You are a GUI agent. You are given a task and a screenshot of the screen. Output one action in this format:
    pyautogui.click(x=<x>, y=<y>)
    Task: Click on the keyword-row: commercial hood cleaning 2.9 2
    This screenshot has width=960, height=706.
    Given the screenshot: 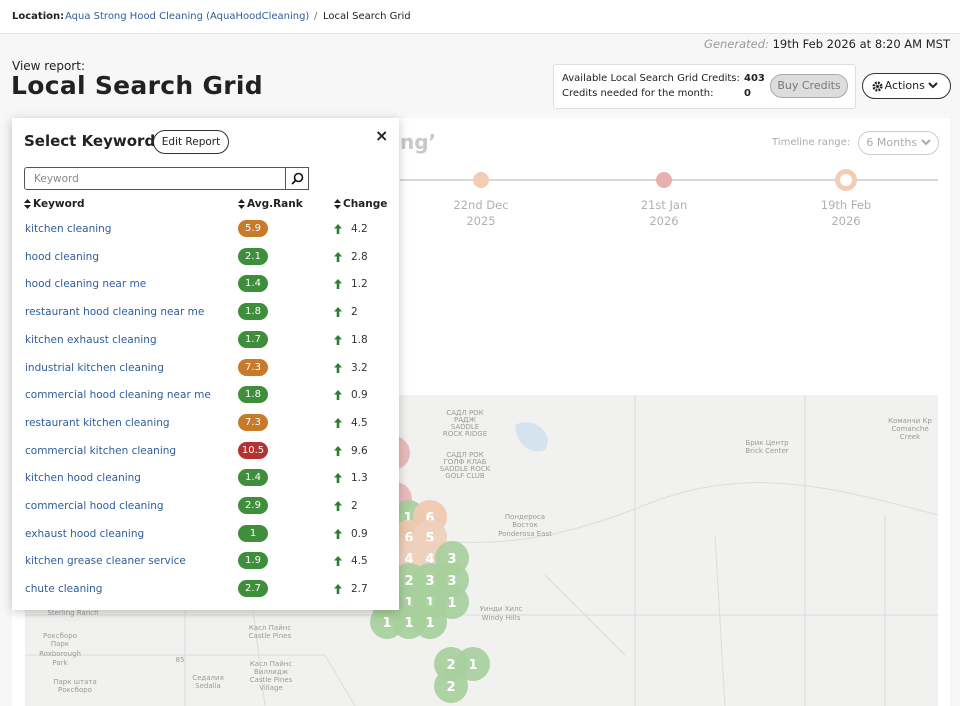 What is the action you would take?
    pyautogui.click(x=205, y=508)
    